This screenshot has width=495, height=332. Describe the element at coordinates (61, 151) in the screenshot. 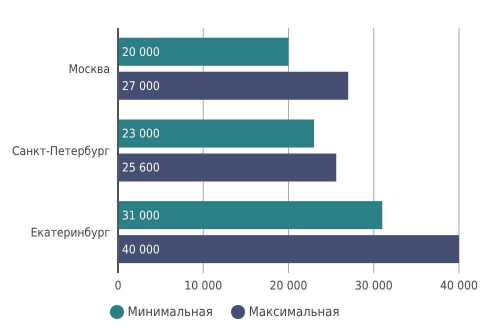

I see `y-tick-label: Санкт-Петербург` at that location.